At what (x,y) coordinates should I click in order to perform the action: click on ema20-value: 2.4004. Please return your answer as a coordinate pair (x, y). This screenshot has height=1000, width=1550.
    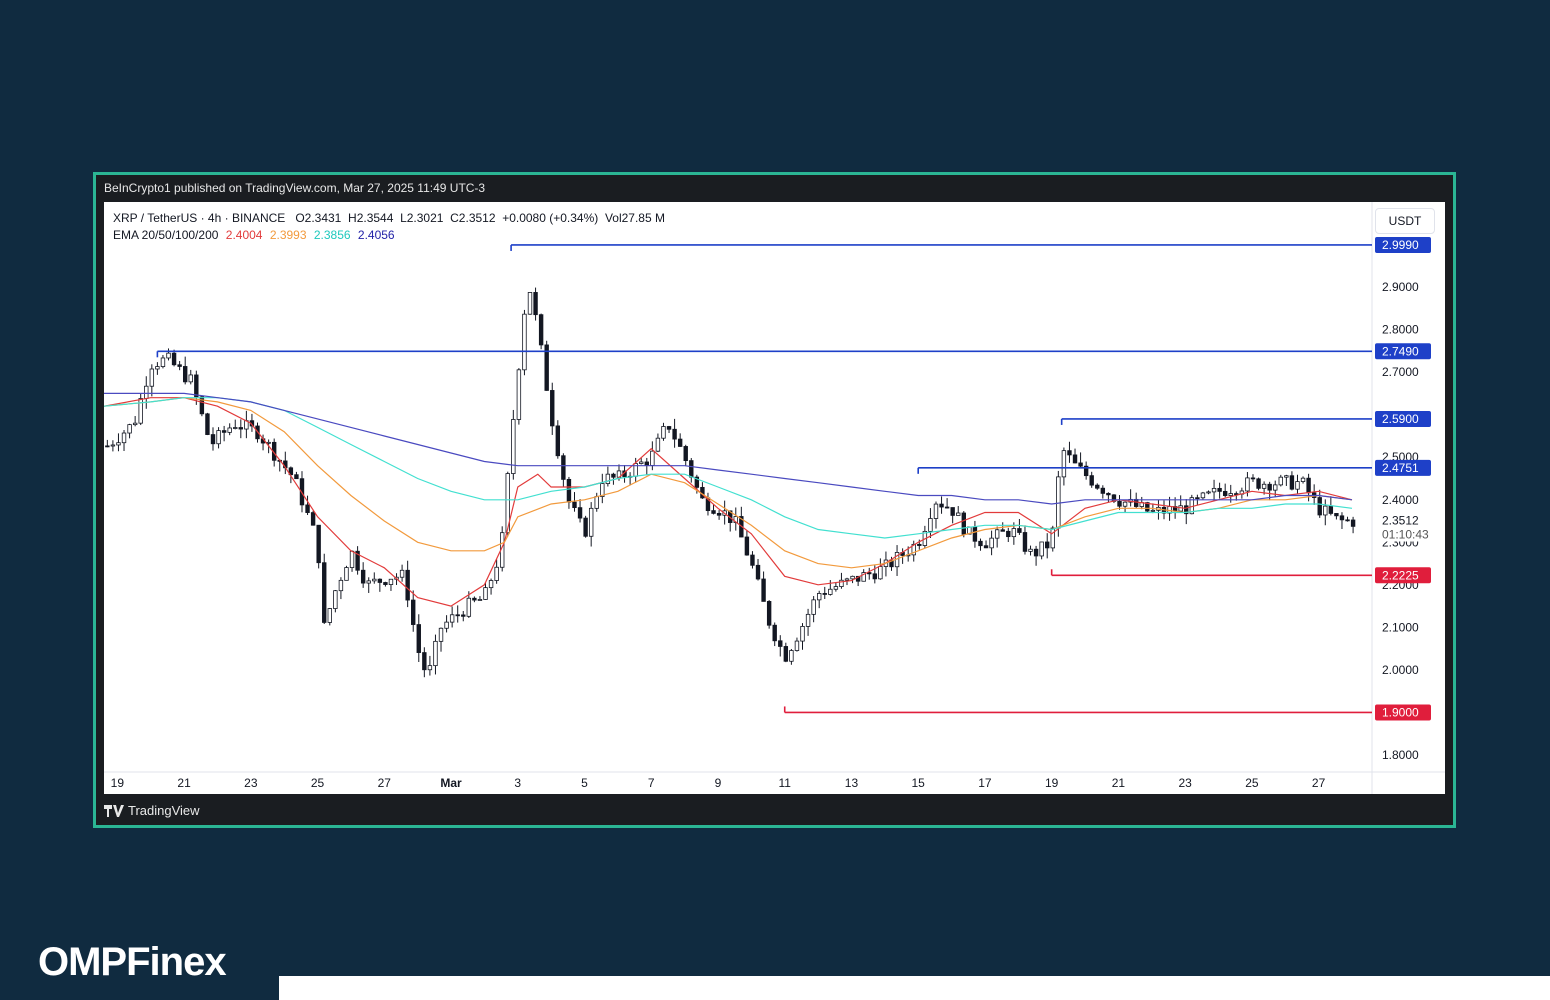
    Looking at the image, I should click on (244, 235).